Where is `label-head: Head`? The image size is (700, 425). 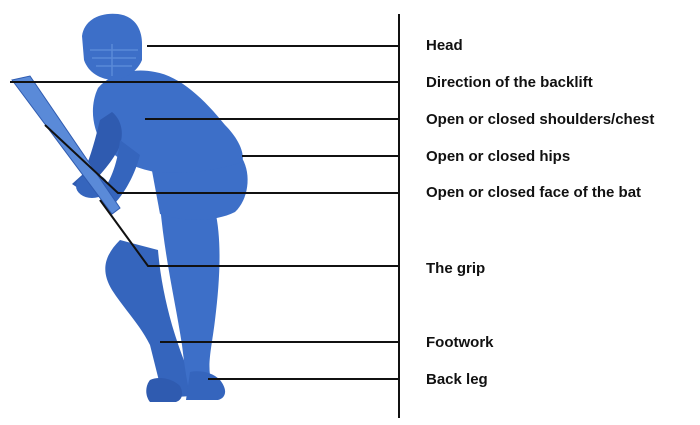
label-head: Head is located at coordinates (444, 45).